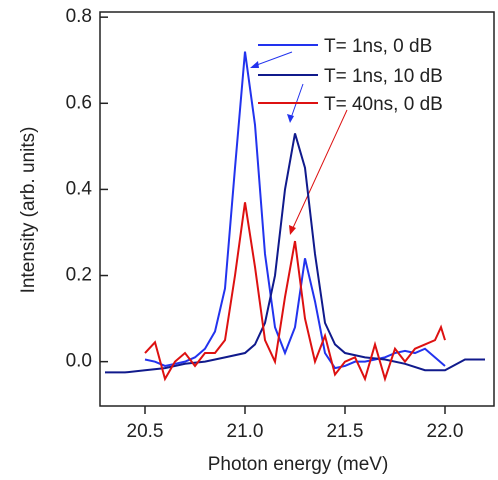  Describe the element at coordinates (245, 431) in the screenshot. I see `x-tick-label: 21.0` at that location.